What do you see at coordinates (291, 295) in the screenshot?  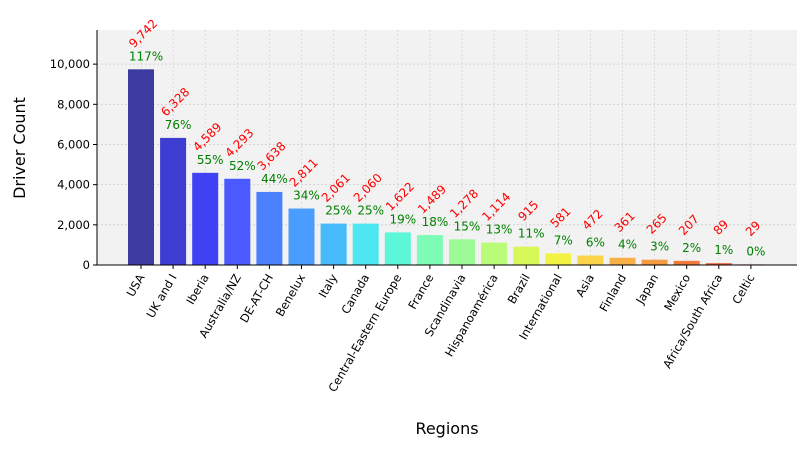 I see `x-tick-label: Benelux` at bounding box center [291, 295].